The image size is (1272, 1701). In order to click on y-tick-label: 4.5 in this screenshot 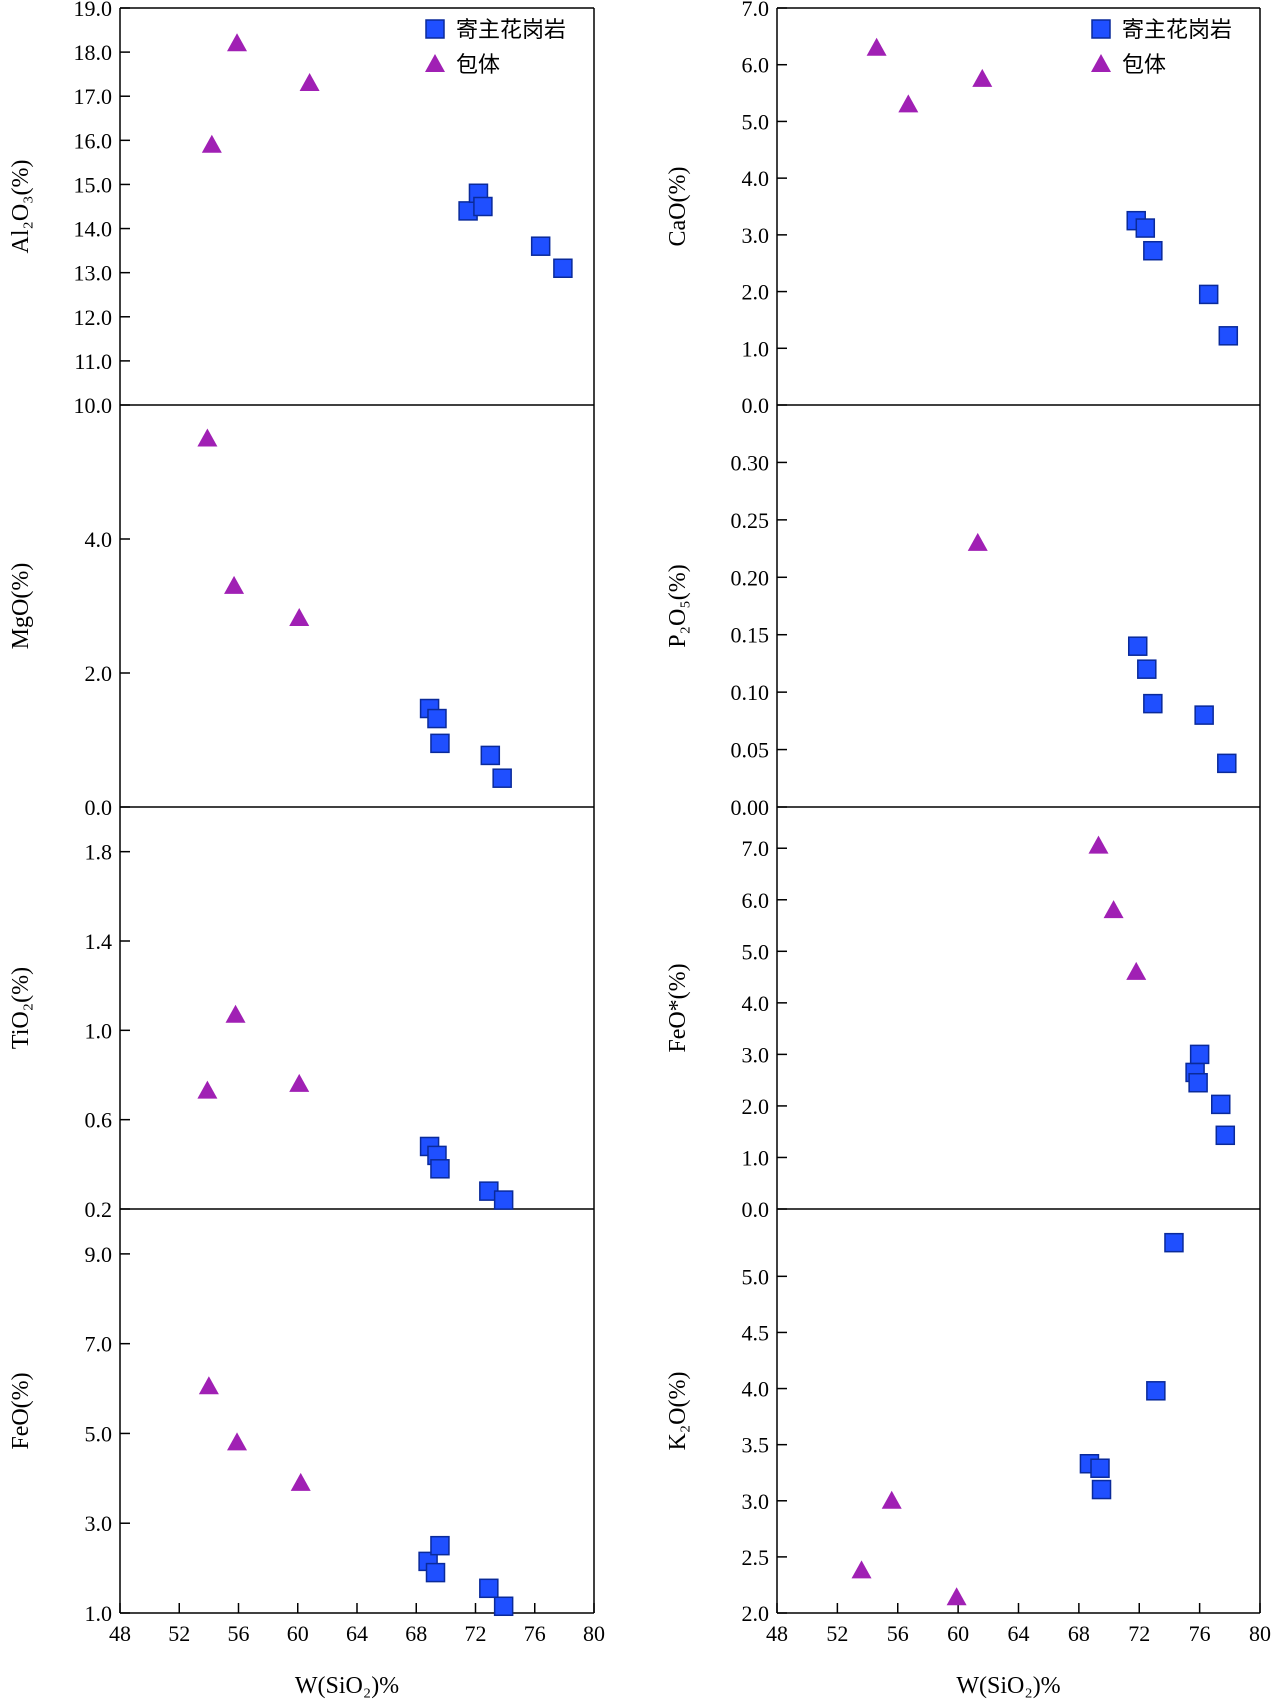, I will do `click(756, 1332)`.